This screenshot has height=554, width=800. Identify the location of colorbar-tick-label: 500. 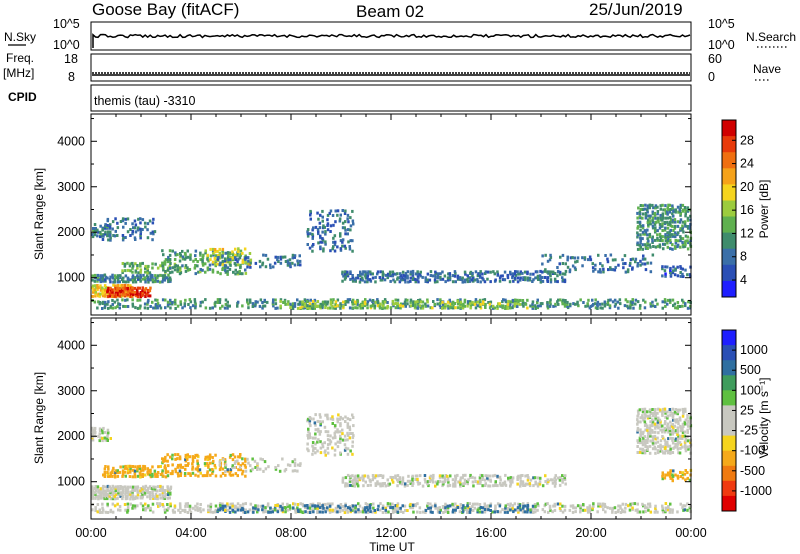
(750, 370).